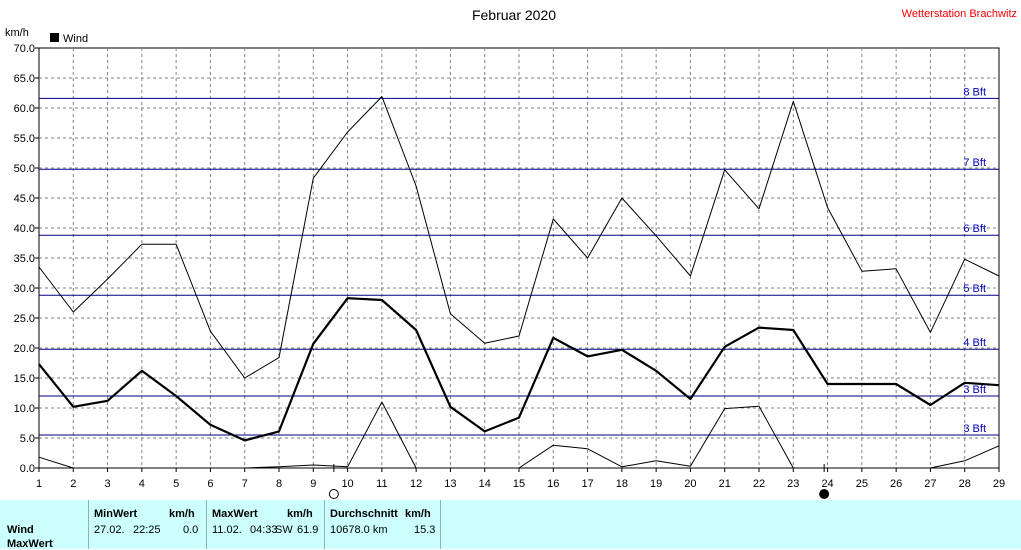  Describe the element at coordinates (418, 514) in the screenshot. I see `avg-unit: km/h` at that location.